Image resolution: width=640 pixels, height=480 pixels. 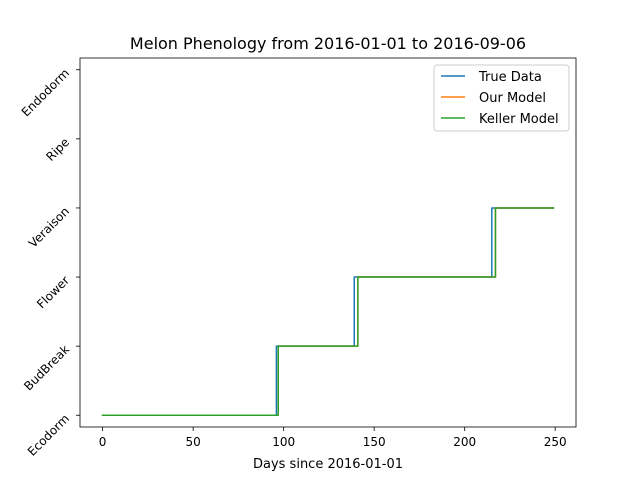 I want to click on y-tick-label: Endodorm, so click(x=45, y=92).